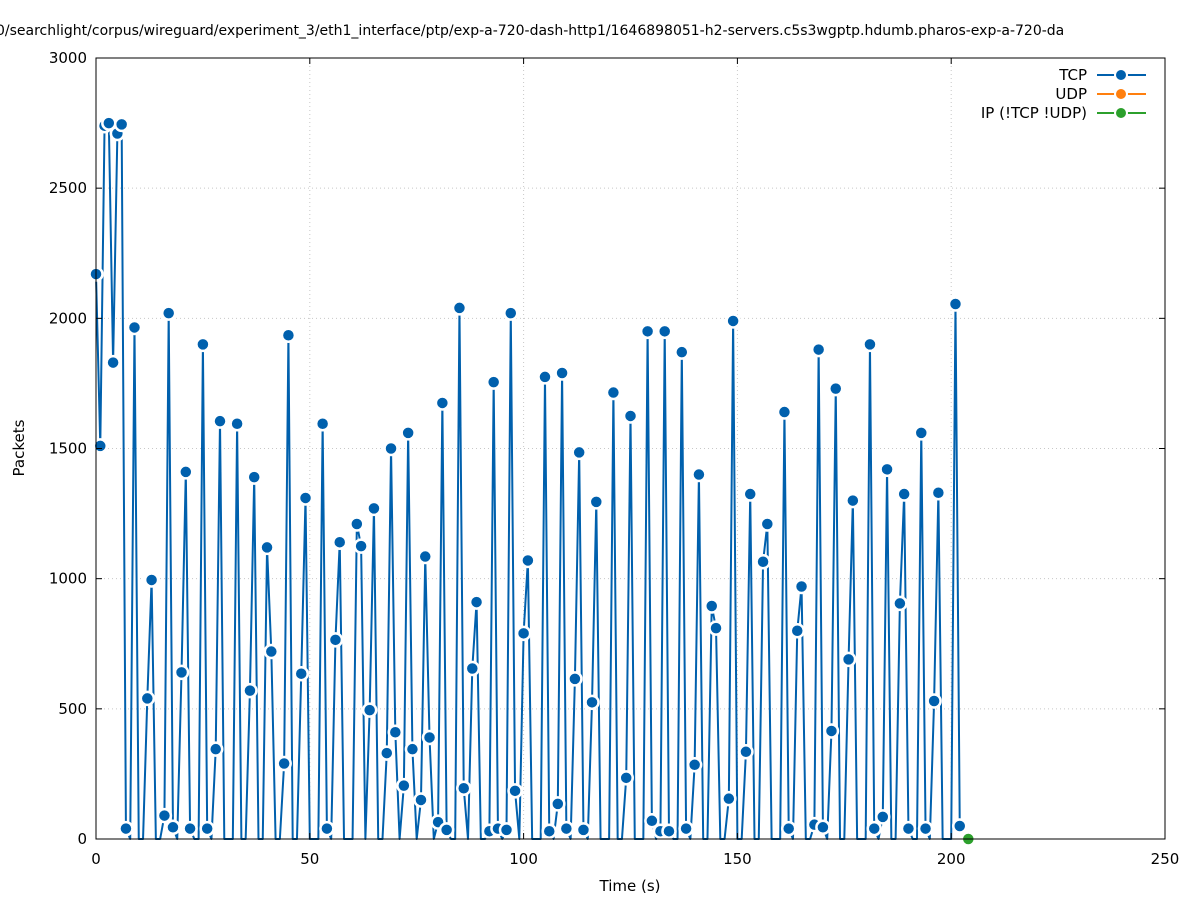 Image resolution: width=1197 pixels, height=900 pixels. Describe the element at coordinates (737, 859) in the screenshot. I see `x-tick-label: 150` at that location.